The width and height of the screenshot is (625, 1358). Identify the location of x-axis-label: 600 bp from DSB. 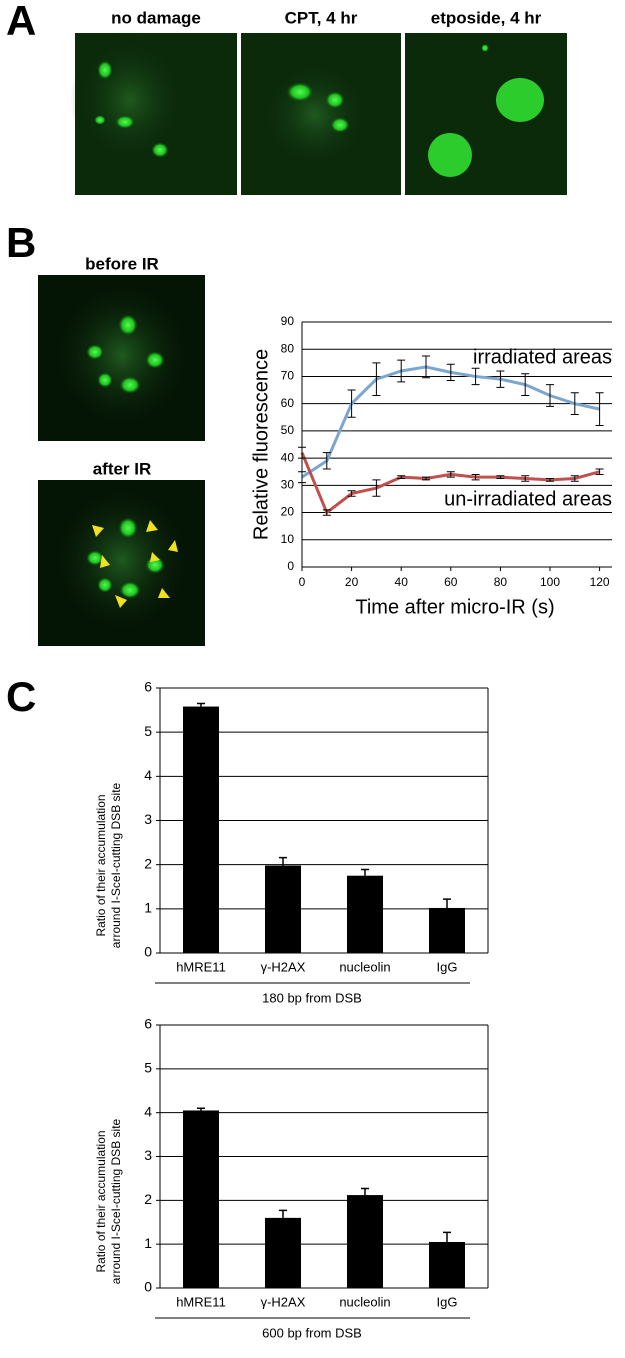
(312, 1332).